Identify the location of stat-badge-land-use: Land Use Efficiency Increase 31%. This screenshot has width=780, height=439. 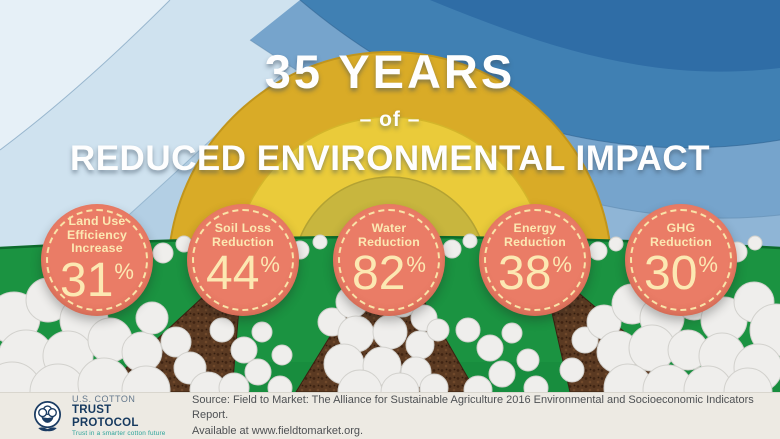
(97, 260).